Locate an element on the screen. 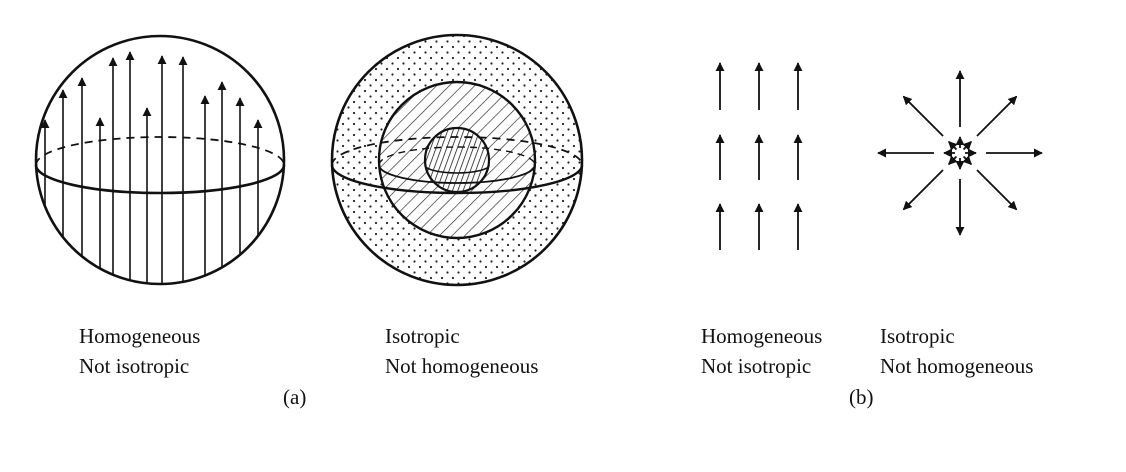  label-a-right-line2: Not homogeneous is located at coordinates (461, 366).